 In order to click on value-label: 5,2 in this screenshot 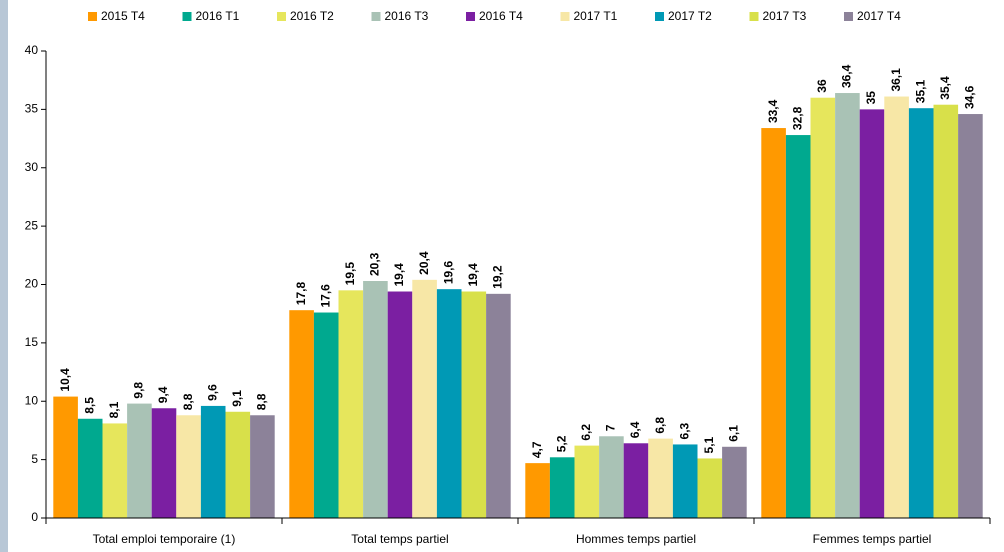, I will do `click(561, 443)`.